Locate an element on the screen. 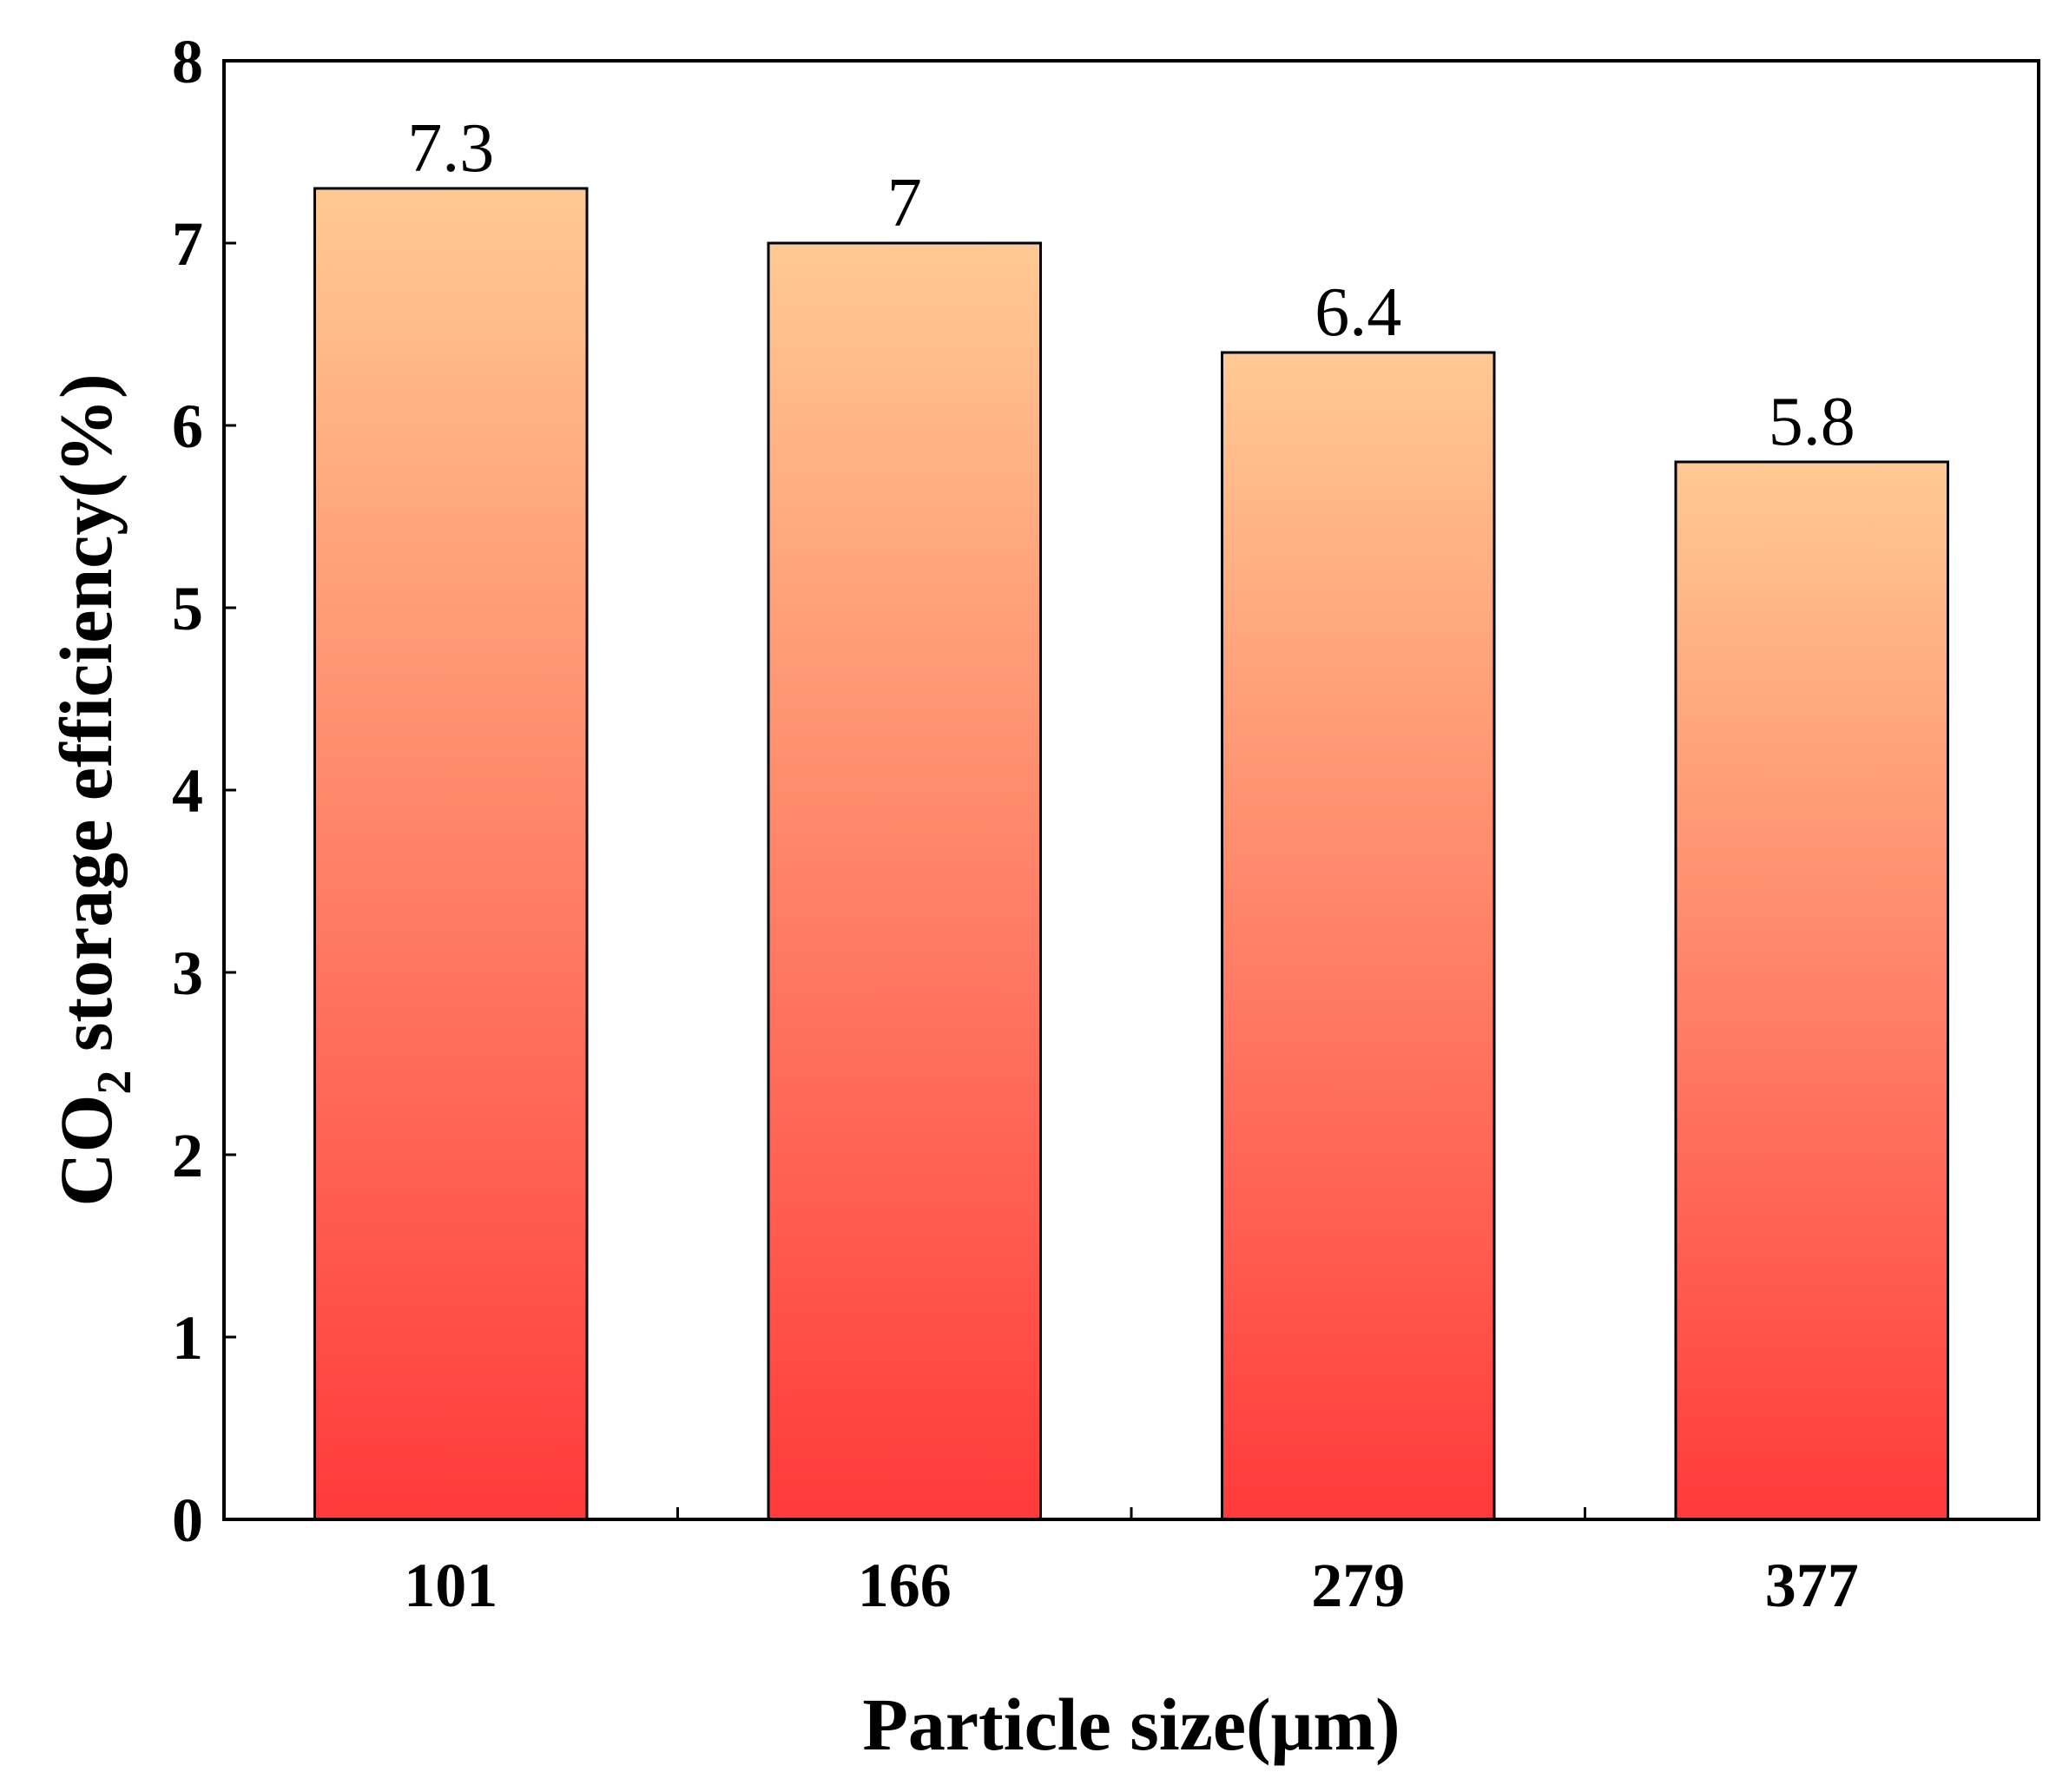 The image size is (2056, 1792). y-tick-label-3: 3 is located at coordinates (187, 973).